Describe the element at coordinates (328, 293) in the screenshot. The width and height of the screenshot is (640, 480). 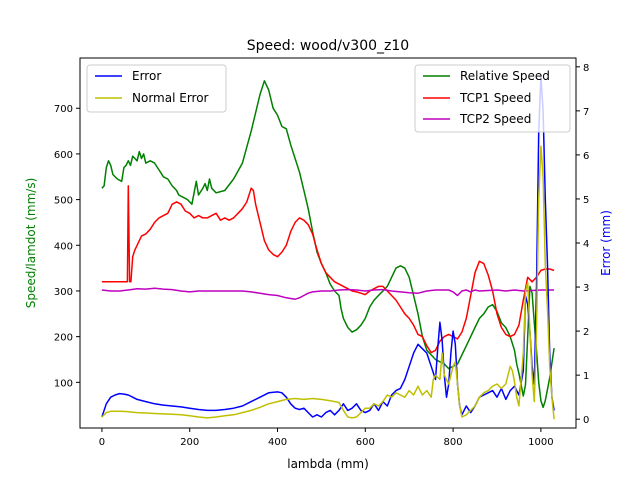
I see `series-line-tcp2-speed` at that location.